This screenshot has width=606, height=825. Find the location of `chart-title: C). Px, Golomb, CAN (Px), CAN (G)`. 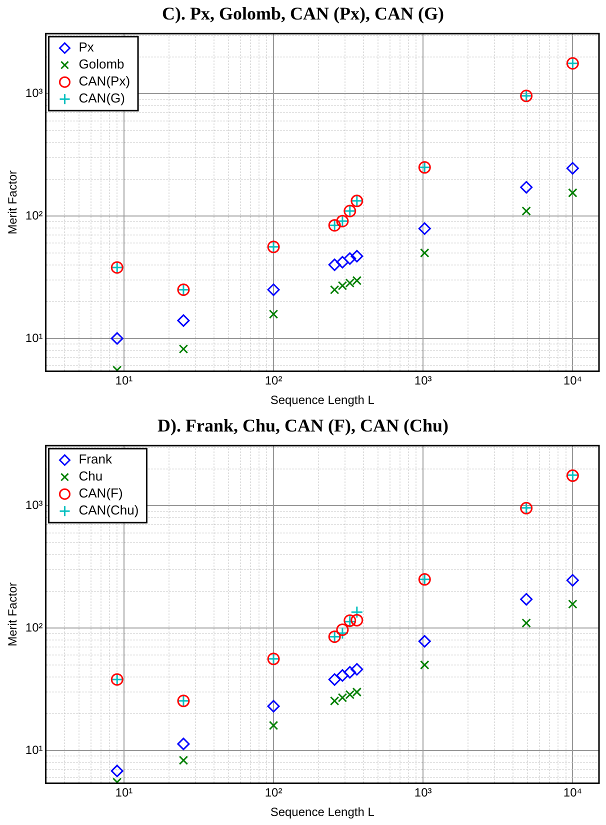

chart-title: C). Px, Golomb, CAN (Px), CAN (G) is located at coordinates (303, 13).